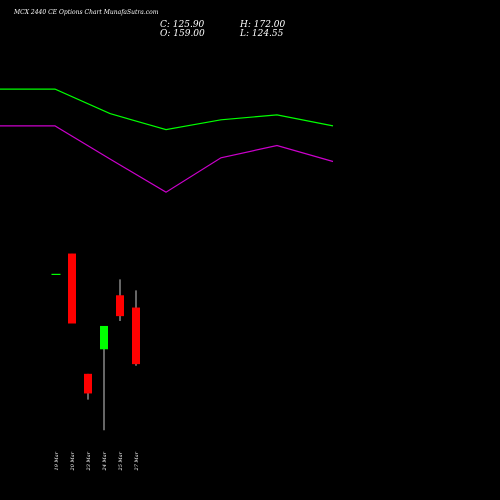 Image resolution: width=500 pixels, height=500 pixels. What do you see at coordinates (89, 461) in the screenshot?
I see `x-tick-label: 23 Mar` at bounding box center [89, 461].